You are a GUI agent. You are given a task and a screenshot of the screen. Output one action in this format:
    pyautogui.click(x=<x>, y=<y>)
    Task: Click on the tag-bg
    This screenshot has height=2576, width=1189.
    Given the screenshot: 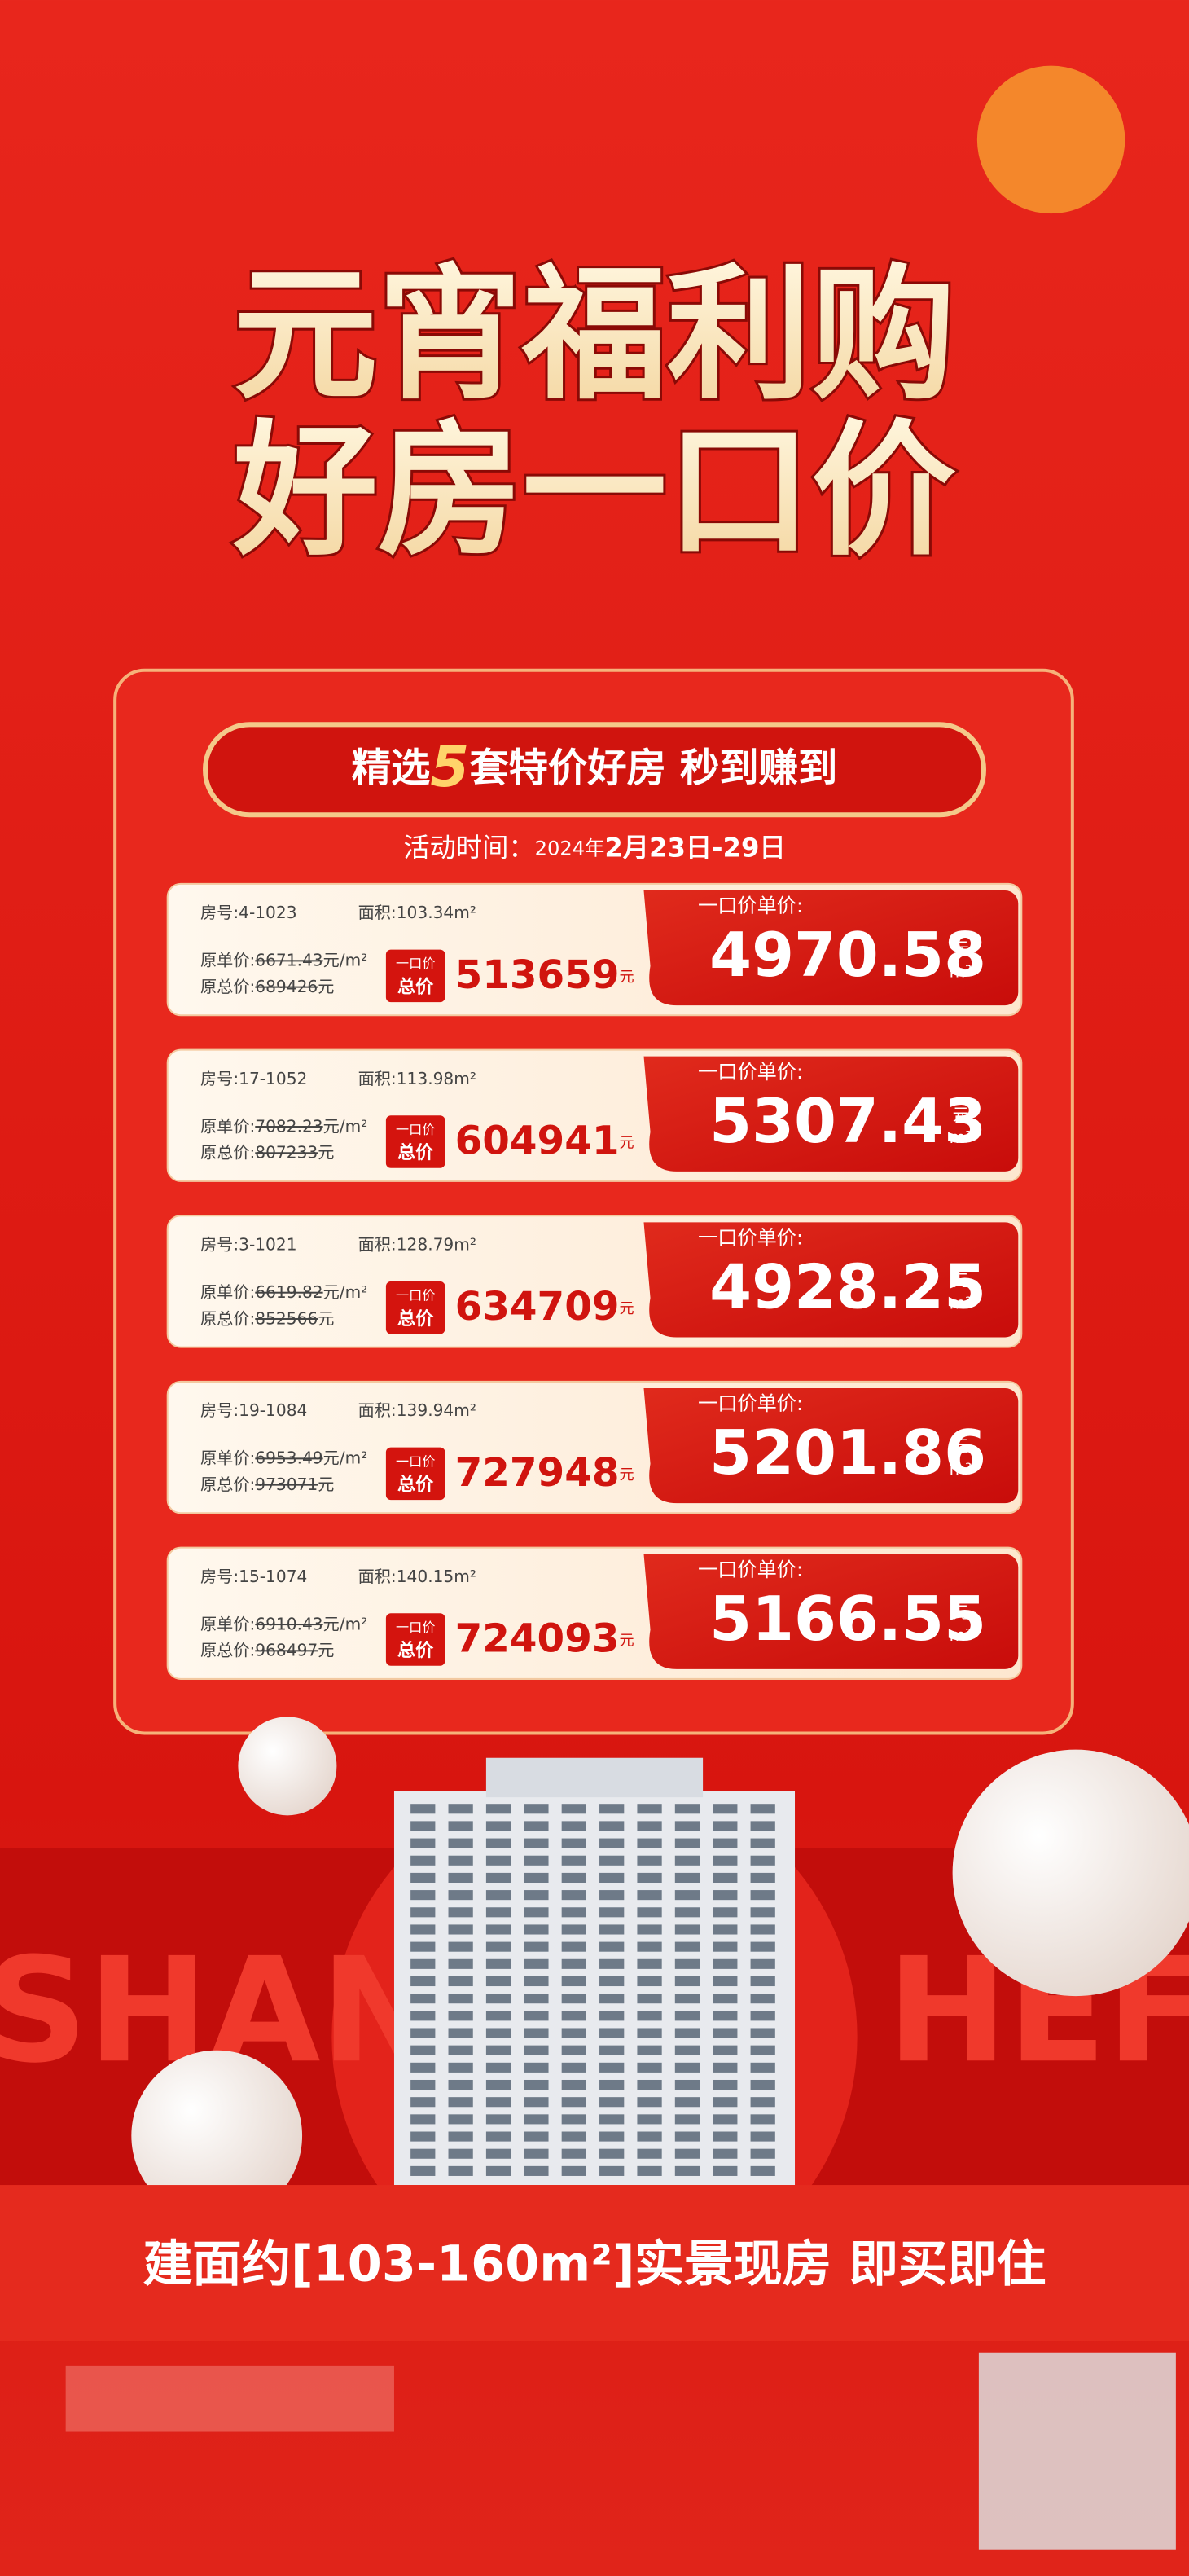 What is the action you would take?
    pyautogui.click(x=415, y=1474)
    